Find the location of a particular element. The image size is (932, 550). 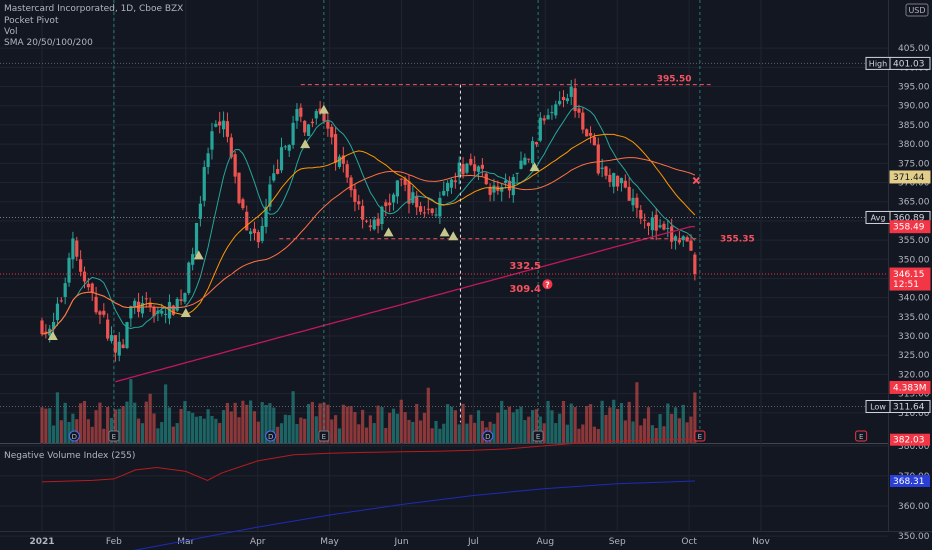

price-tick-label: 375.00 is located at coordinates (914, 164).